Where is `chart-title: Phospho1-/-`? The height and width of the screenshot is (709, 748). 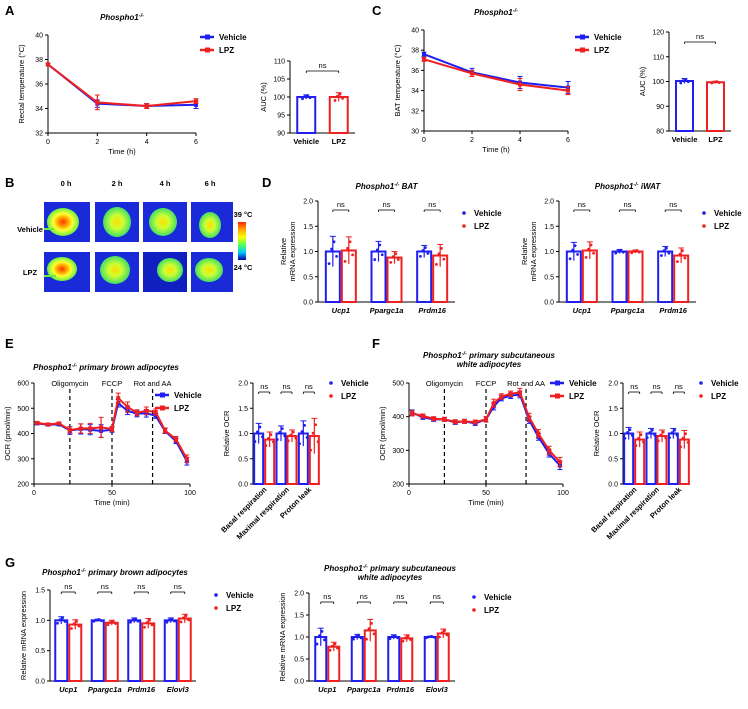
chart-title: Phospho1-/- is located at coordinates (122, 17).